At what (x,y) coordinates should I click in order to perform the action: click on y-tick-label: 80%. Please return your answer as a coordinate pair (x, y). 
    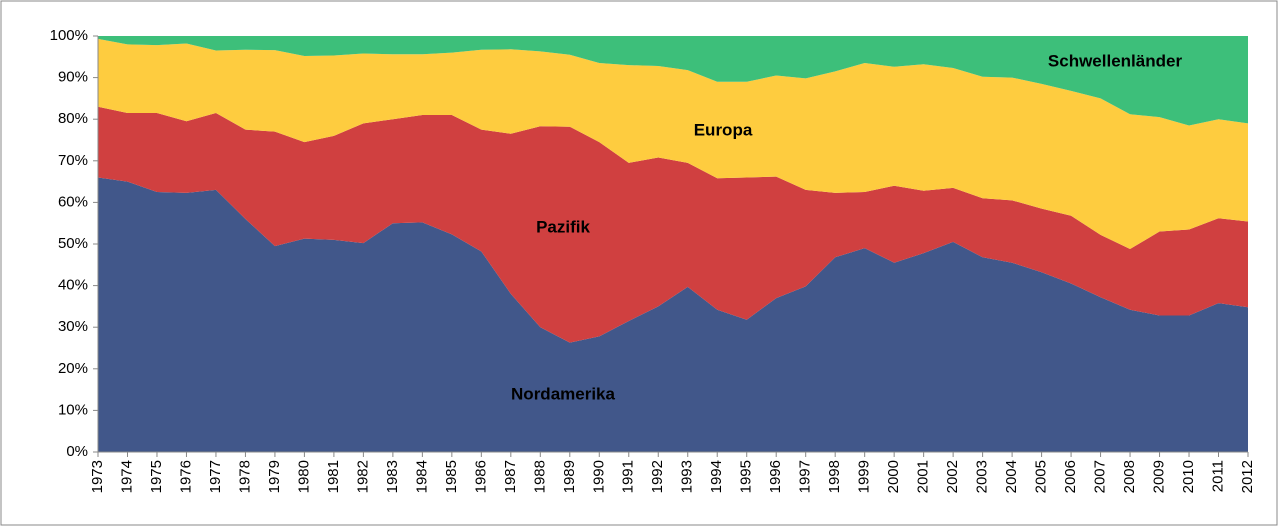
    Looking at the image, I should click on (73, 118).